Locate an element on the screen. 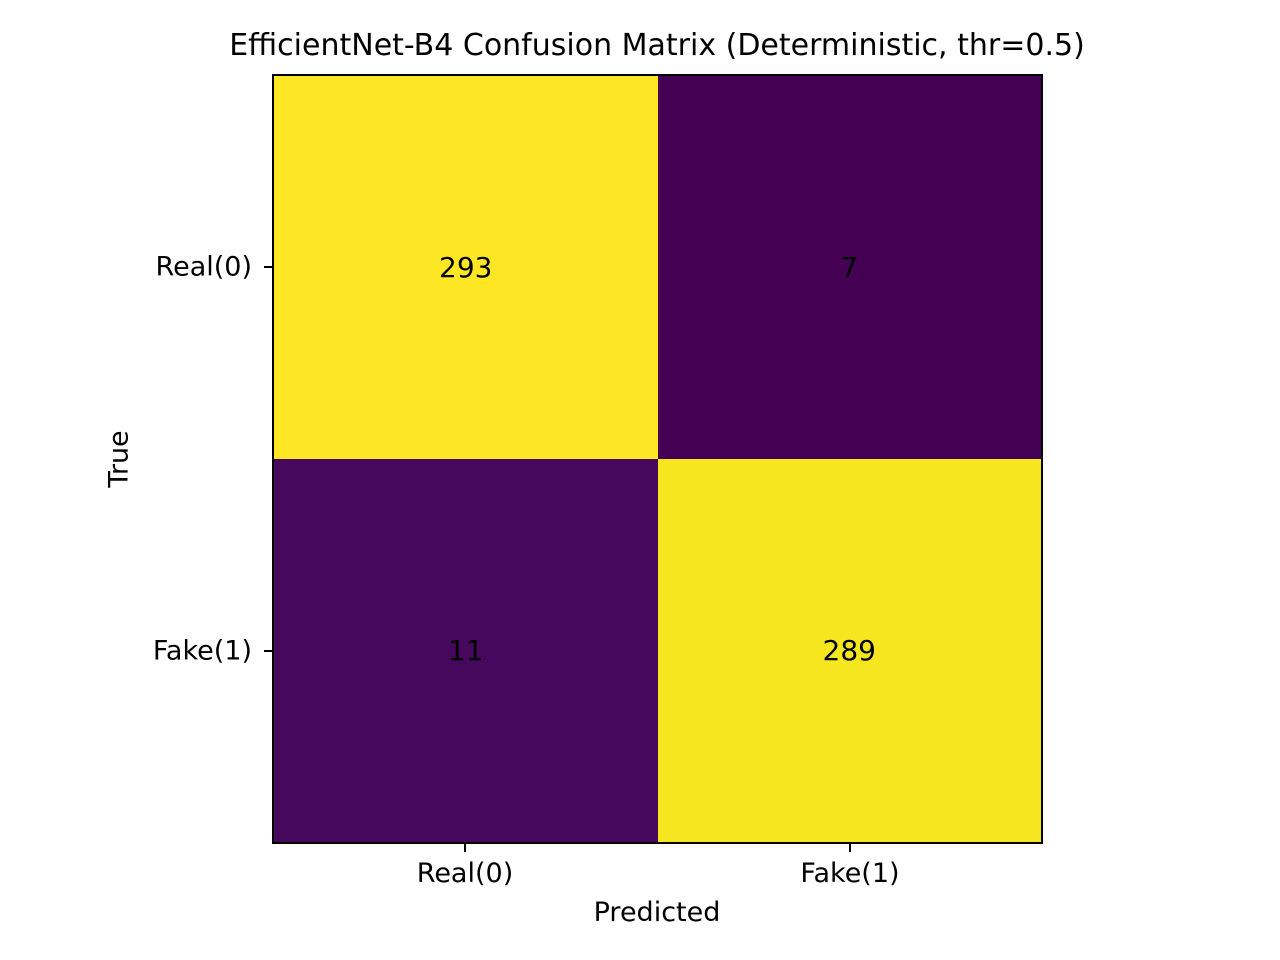 The height and width of the screenshot is (960, 1280). matrix-cell-true-real-pred-fake: 7 is located at coordinates (849, 267).